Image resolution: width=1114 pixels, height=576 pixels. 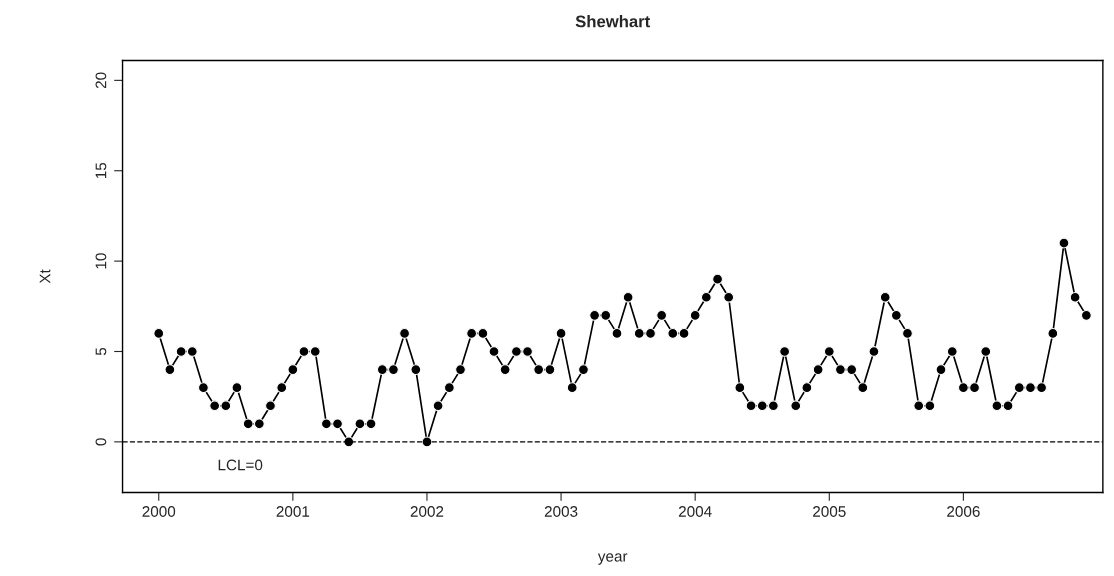 What do you see at coordinates (561, 511) in the screenshot?
I see `x-tick-label: 2003` at bounding box center [561, 511].